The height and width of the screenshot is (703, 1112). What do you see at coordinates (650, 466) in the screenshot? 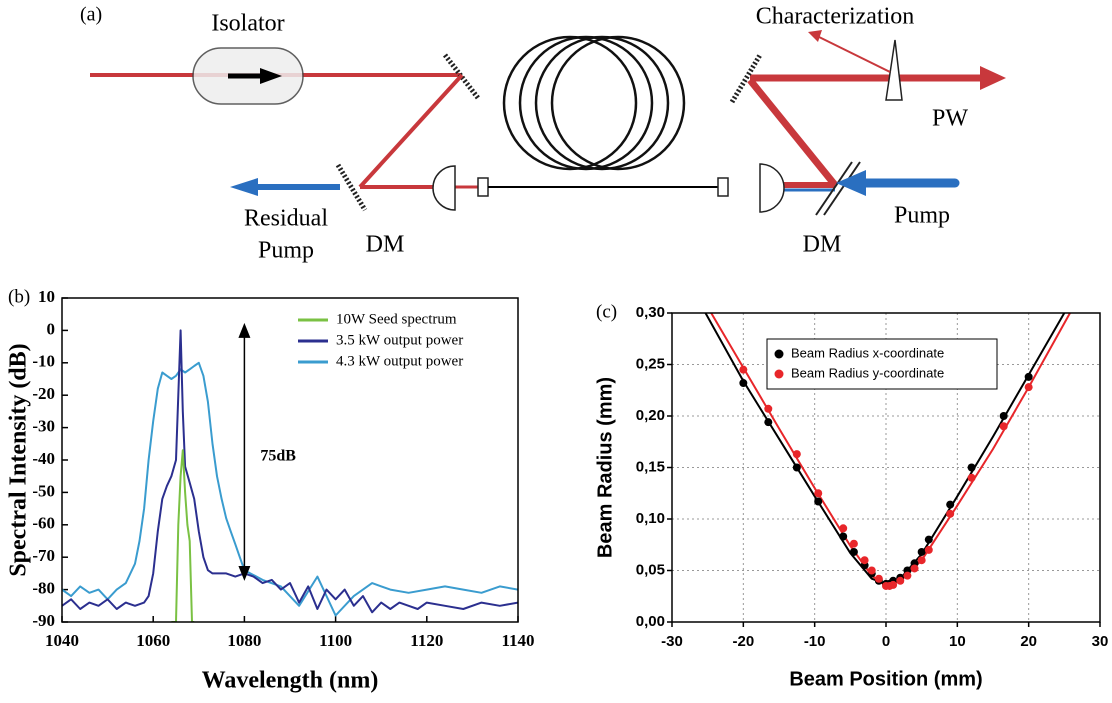
I see `y-tick-label: 0,15` at bounding box center [650, 466].